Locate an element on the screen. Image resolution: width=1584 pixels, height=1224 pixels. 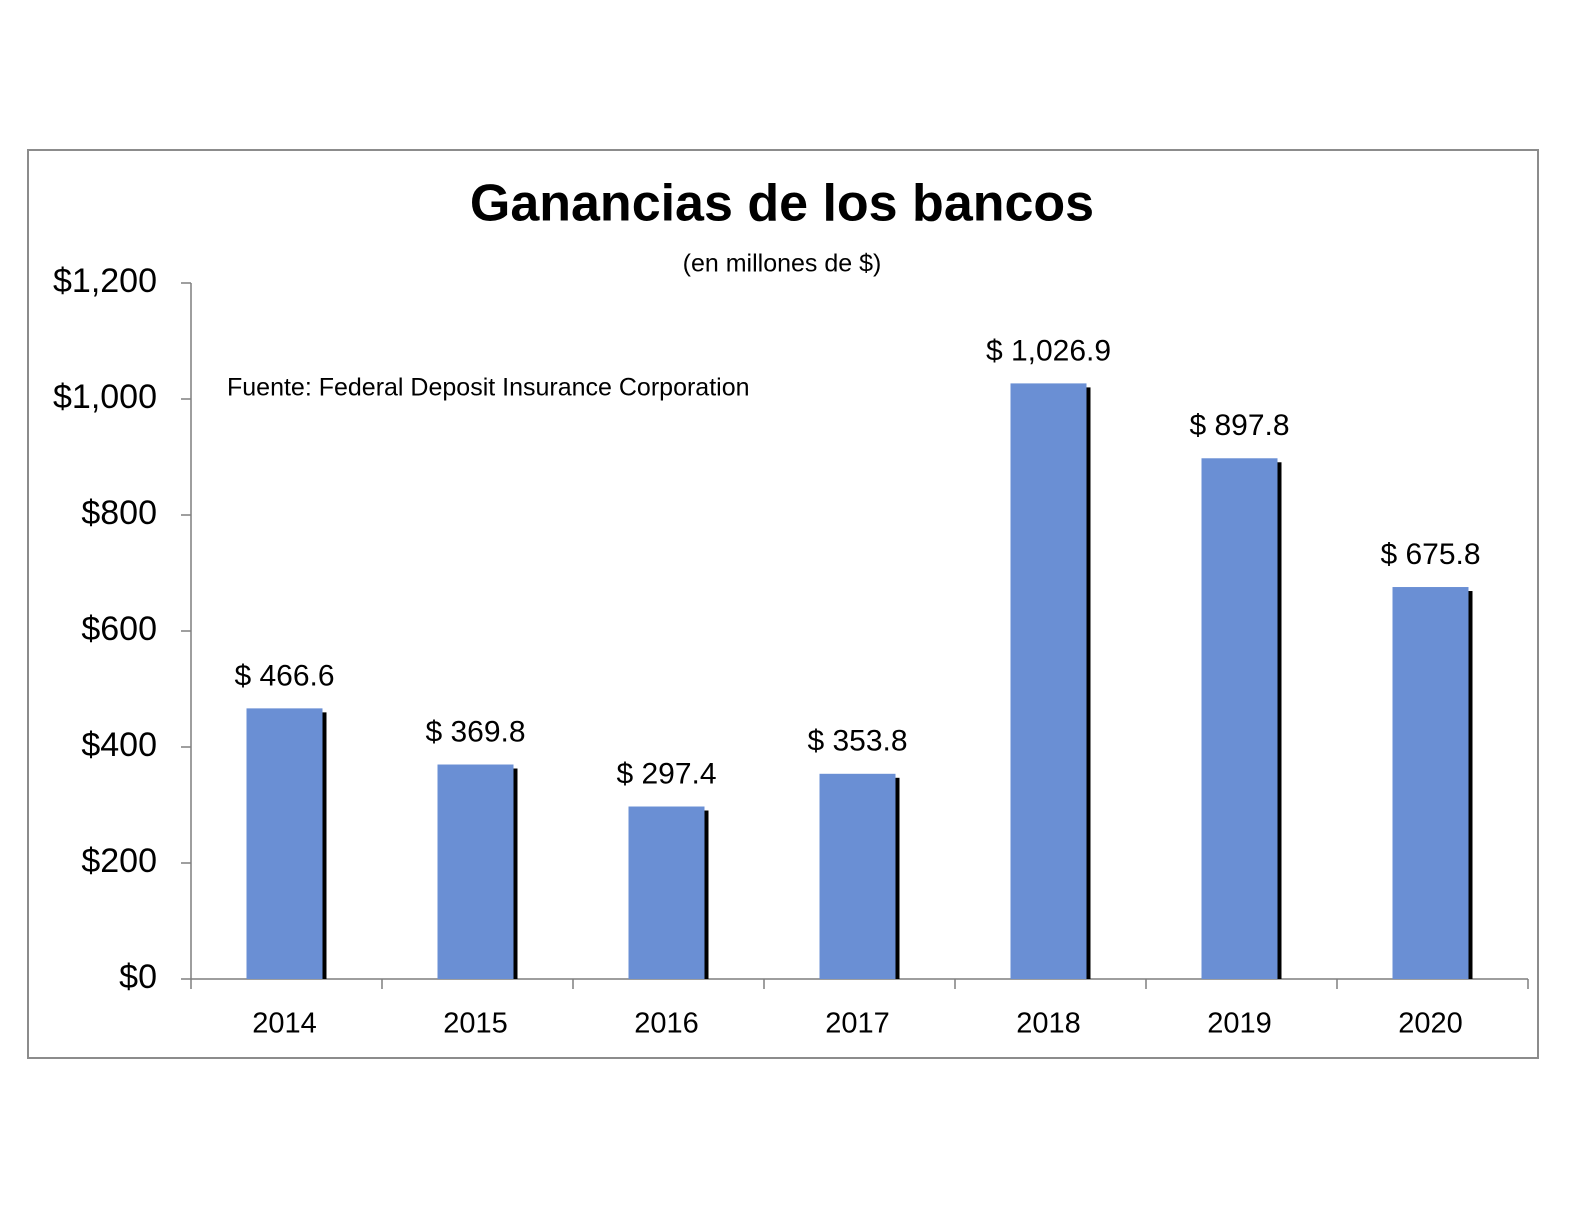
y-tick-label: $800 is located at coordinates (119, 513).